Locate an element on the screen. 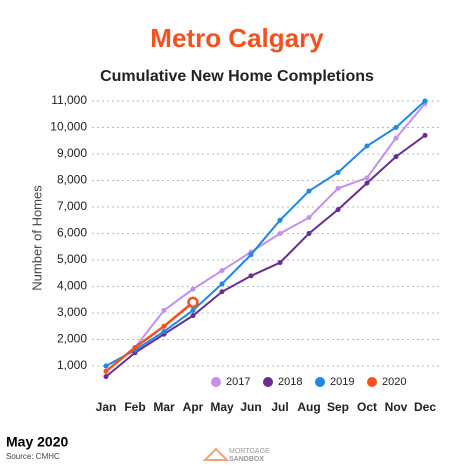 The image size is (474, 474). x-tick-label: Jan is located at coordinates (106, 407).